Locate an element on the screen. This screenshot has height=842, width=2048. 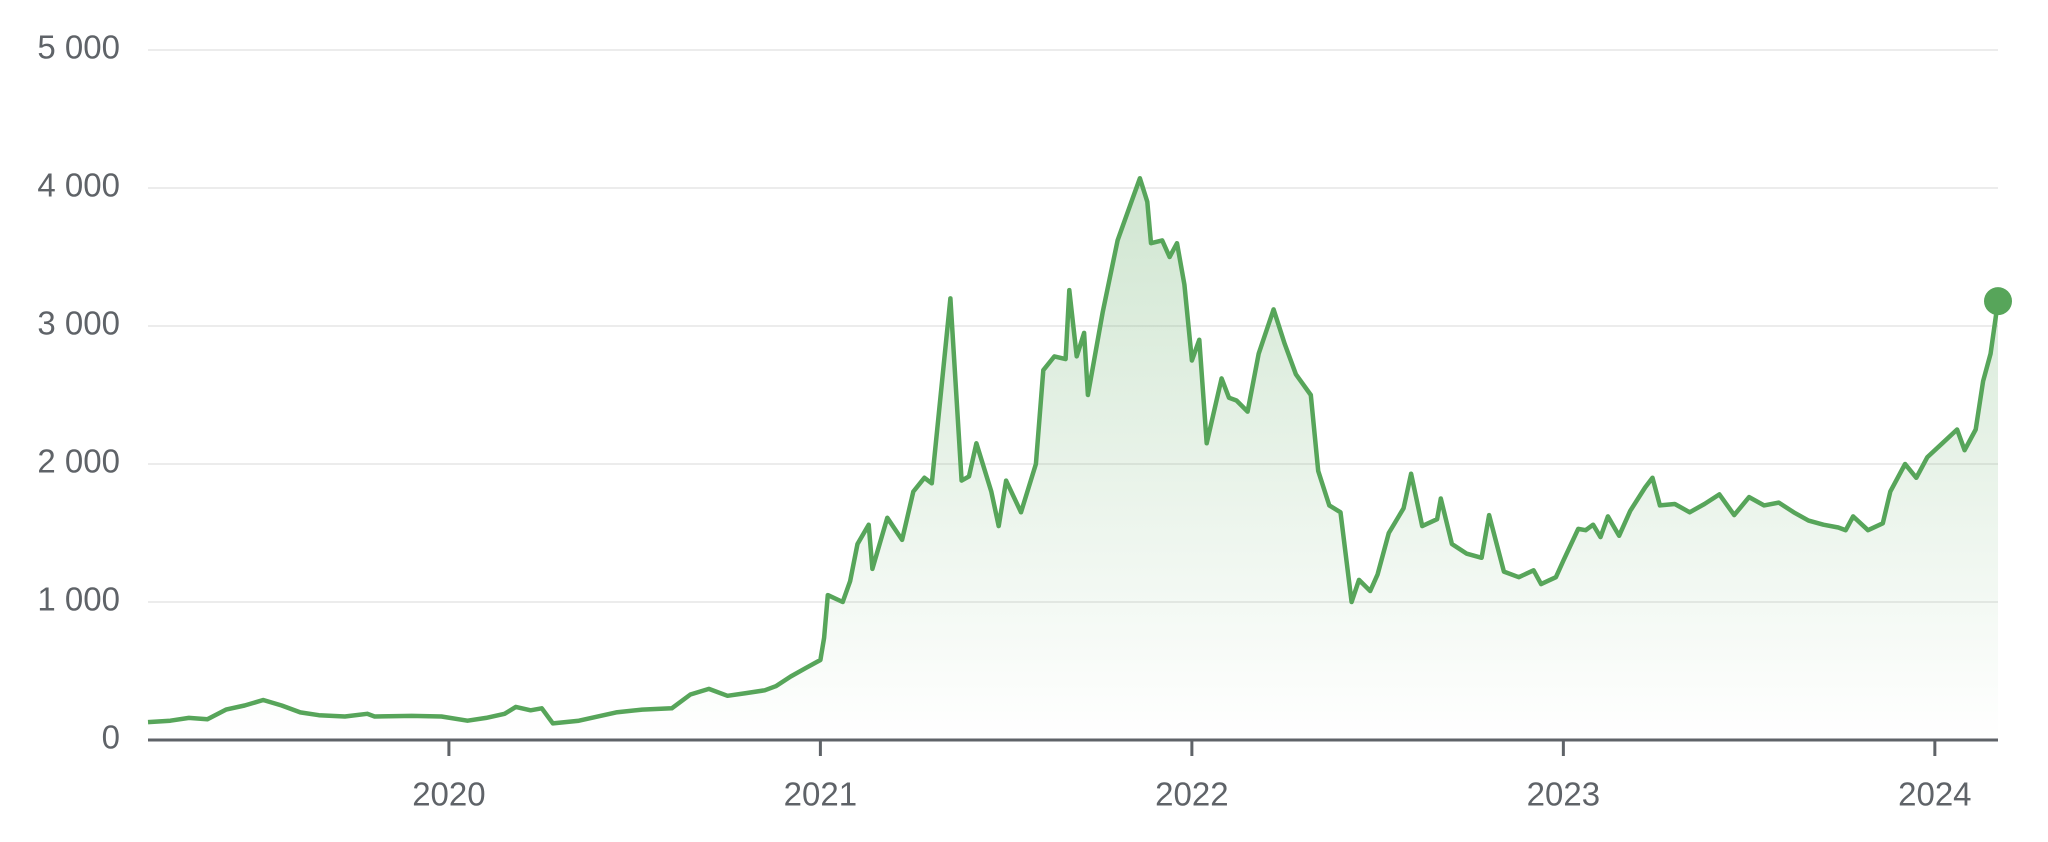
end-point is located at coordinates (1998, 301).